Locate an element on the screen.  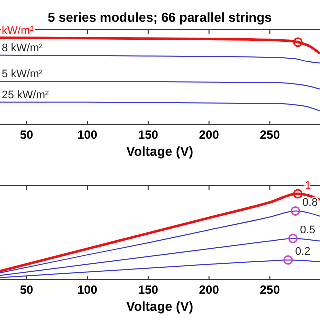
chart-title: 5 series modules; 66 parallel strings is located at coordinates (160, 17).